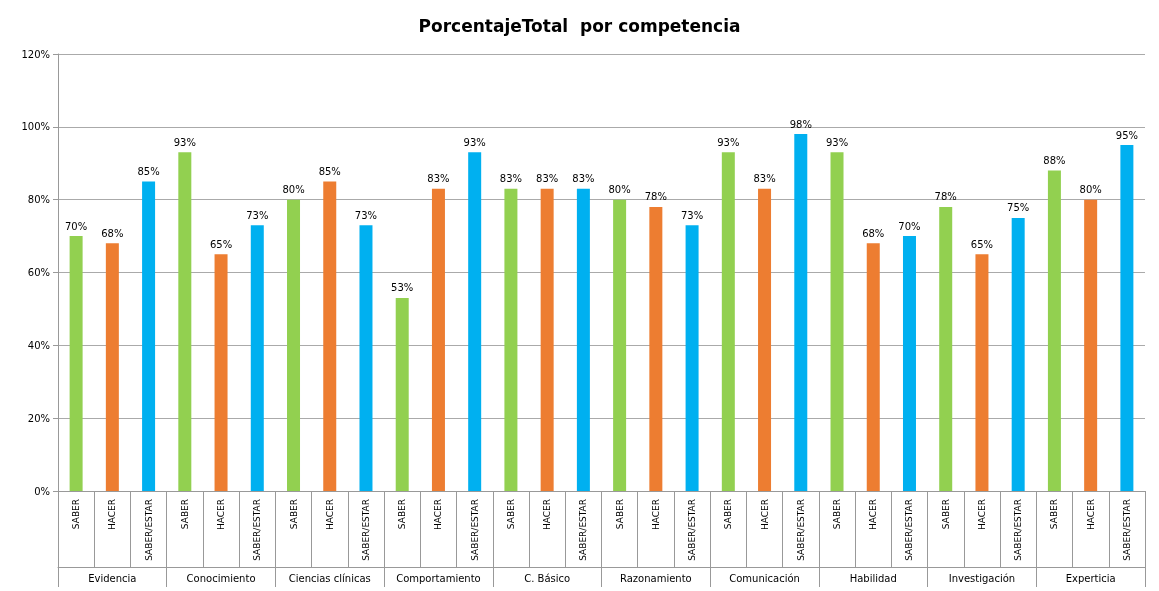  I want to click on y-tick-label: 60%, so click(38, 272).